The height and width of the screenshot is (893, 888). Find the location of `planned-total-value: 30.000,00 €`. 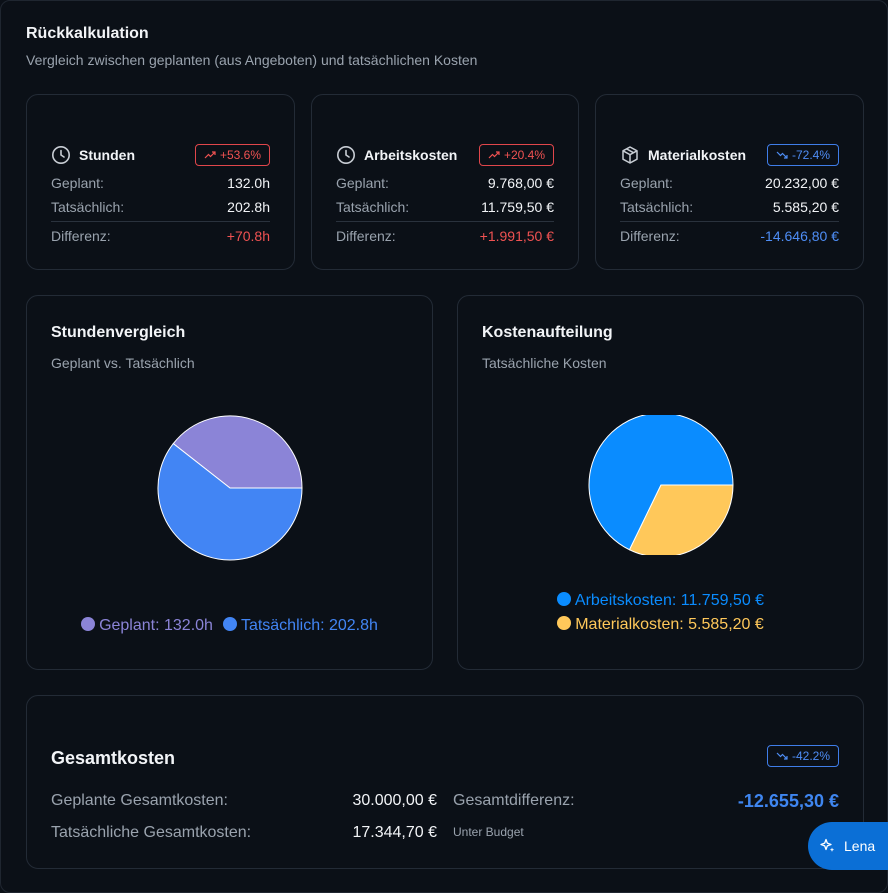

planned-total-value: 30.000,00 € is located at coordinates (394, 800).